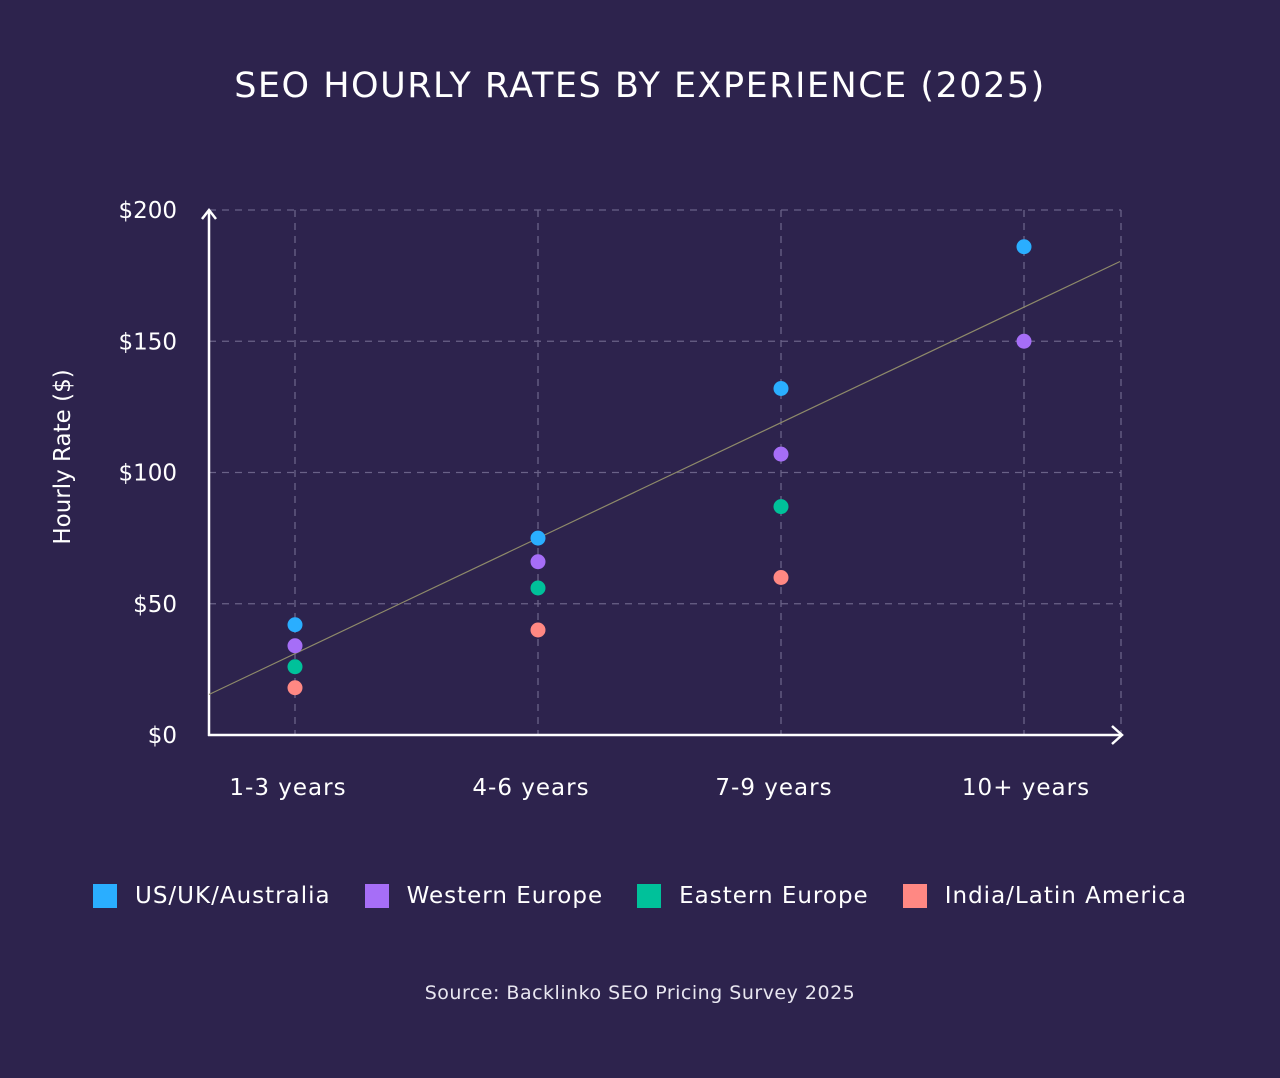 This screenshot has width=1280, height=1078. I want to click on x-tick-label: 4-6 years, so click(530, 788).